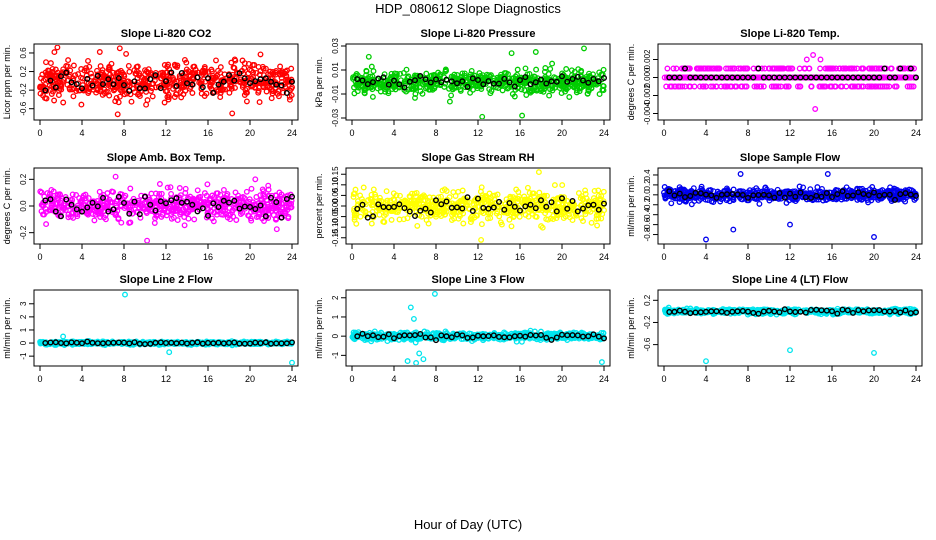 The image size is (936, 540). Describe the element at coordinates (604, 379) in the screenshot. I see `x-tick-label: 24` at that location.